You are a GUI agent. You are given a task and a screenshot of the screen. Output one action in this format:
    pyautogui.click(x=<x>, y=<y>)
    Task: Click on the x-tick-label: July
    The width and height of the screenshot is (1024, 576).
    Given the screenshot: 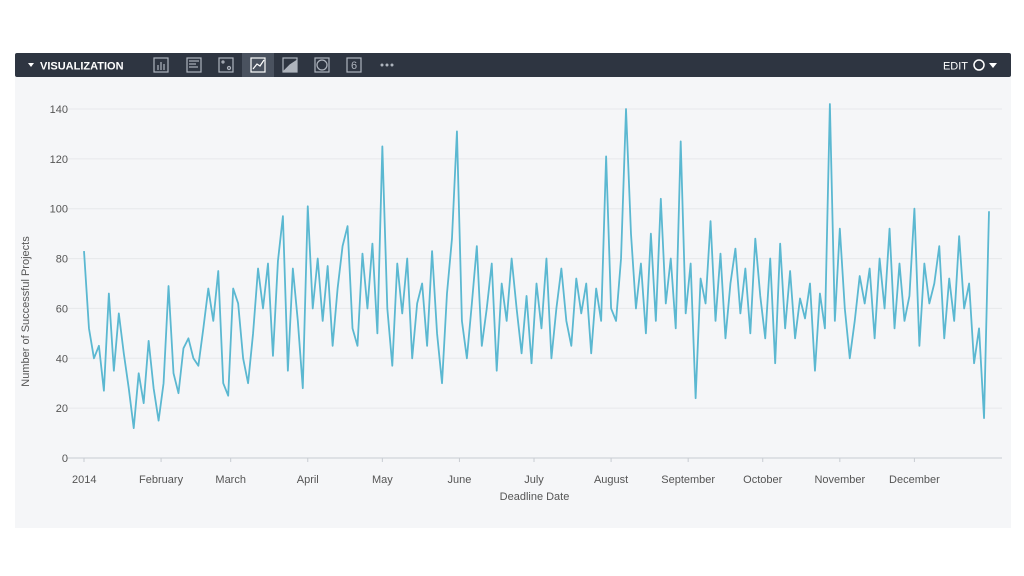 What is the action you would take?
    pyautogui.click(x=534, y=480)
    